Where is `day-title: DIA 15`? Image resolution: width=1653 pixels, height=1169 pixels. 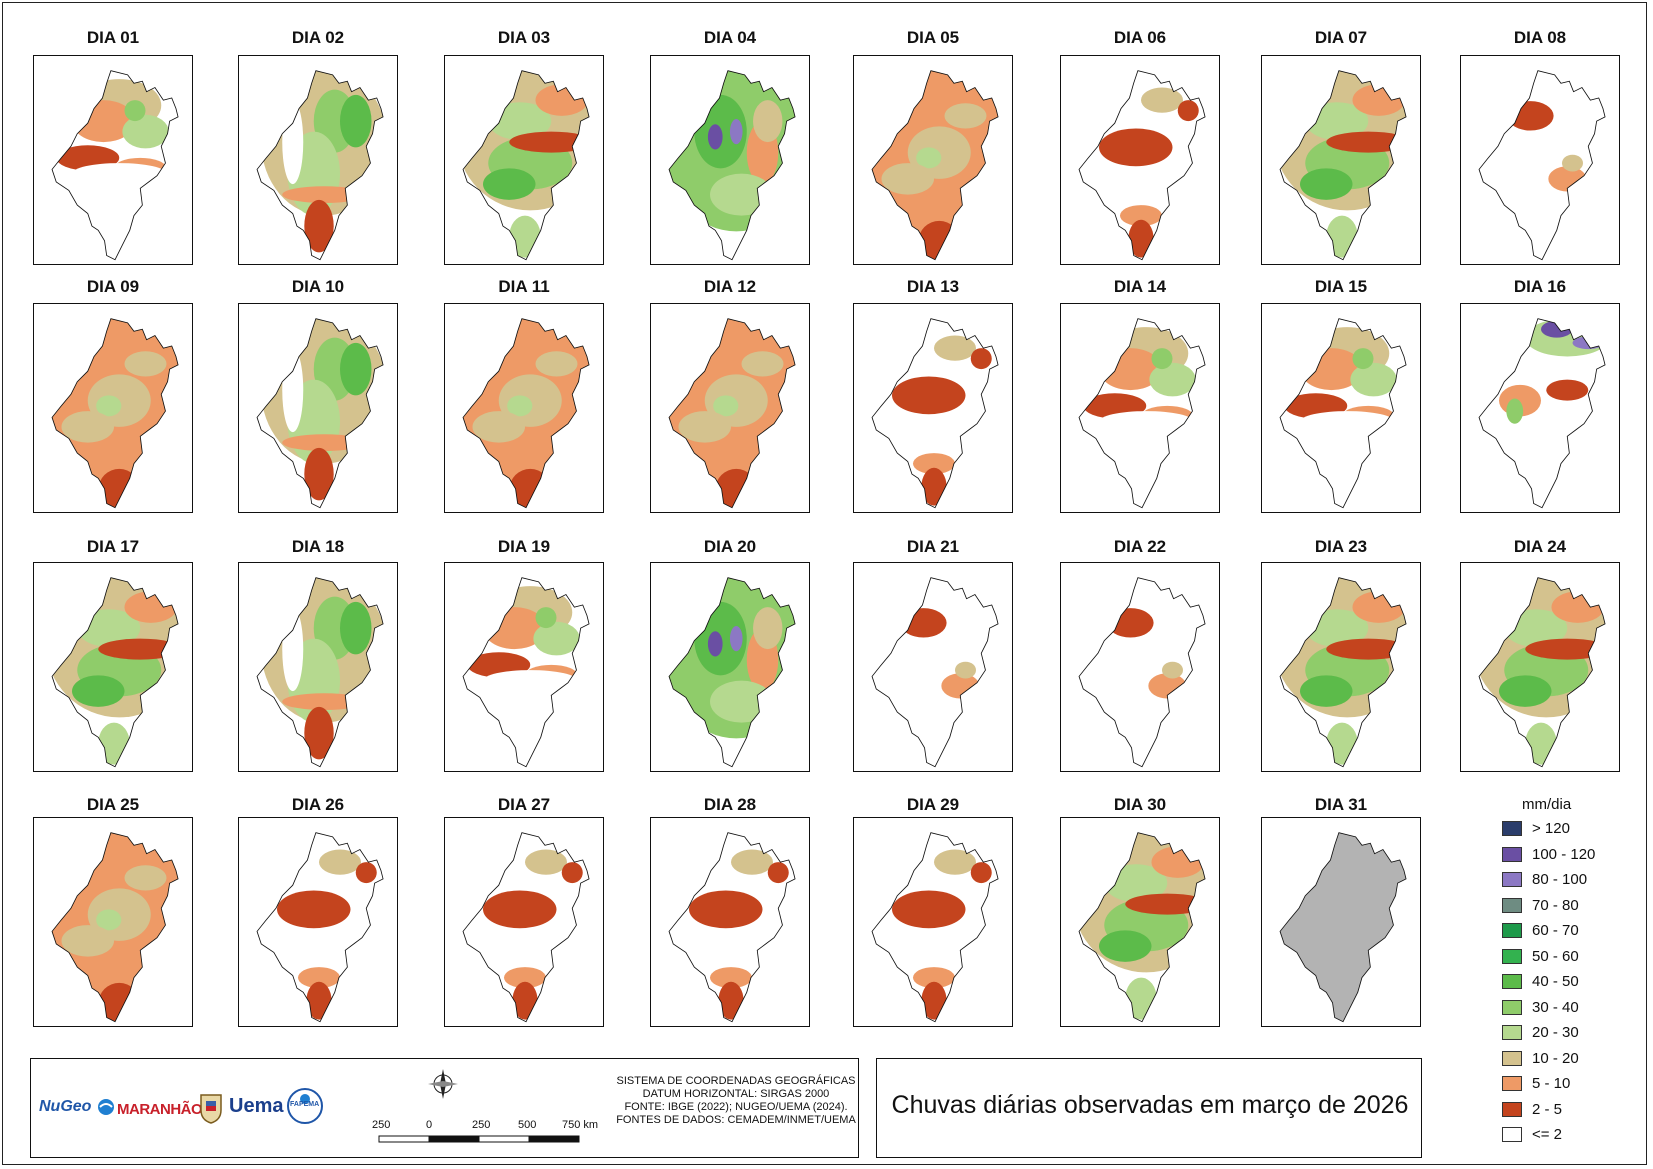 day-title: DIA 15 is located at coordinates (1341, 286).